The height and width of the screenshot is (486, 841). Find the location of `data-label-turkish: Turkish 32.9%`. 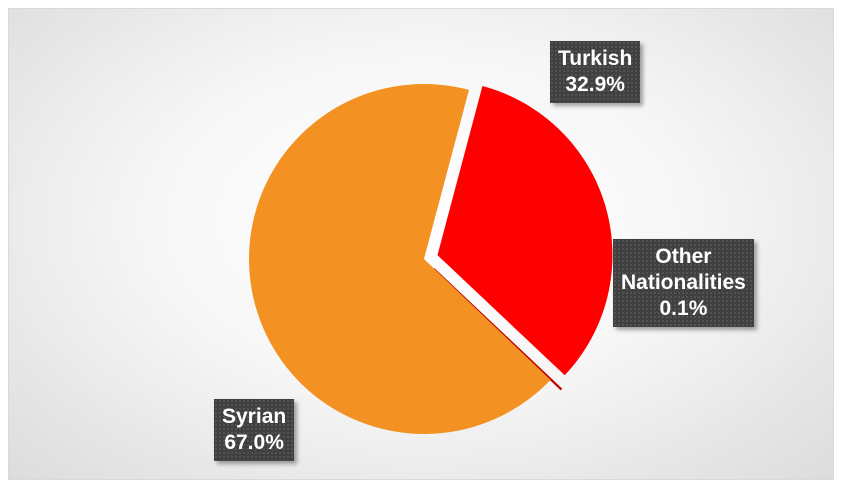

data-label-turkish: Turkish 32.9% is located at coordinates (595, 72).